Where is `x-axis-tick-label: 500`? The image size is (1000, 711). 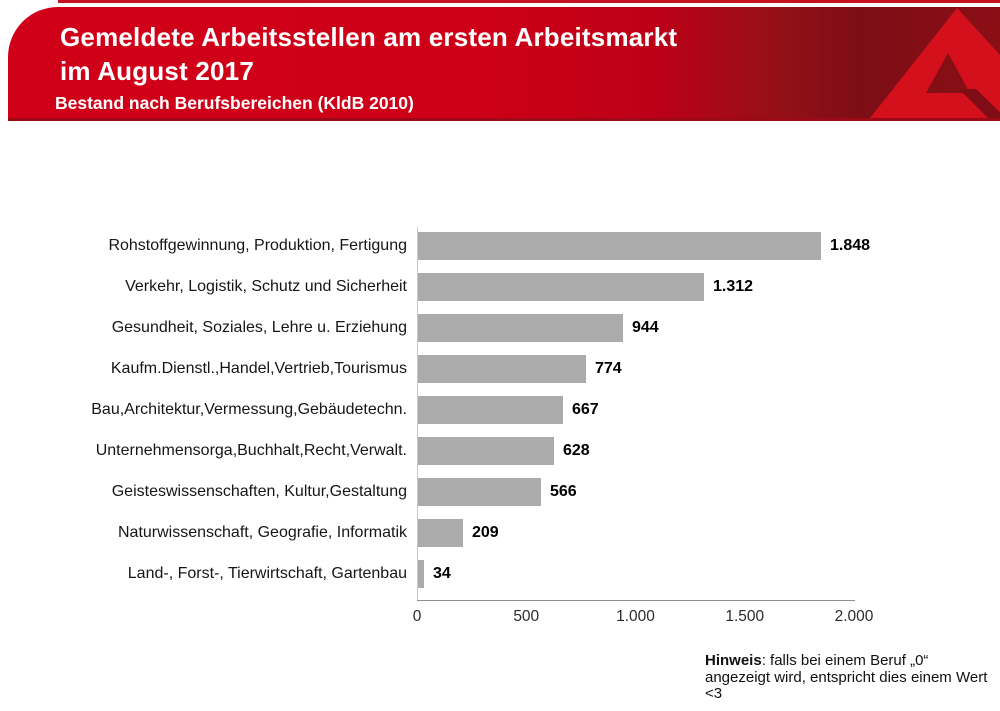 x-axis-tick-label: 500 is located at coordinates (526, 616).